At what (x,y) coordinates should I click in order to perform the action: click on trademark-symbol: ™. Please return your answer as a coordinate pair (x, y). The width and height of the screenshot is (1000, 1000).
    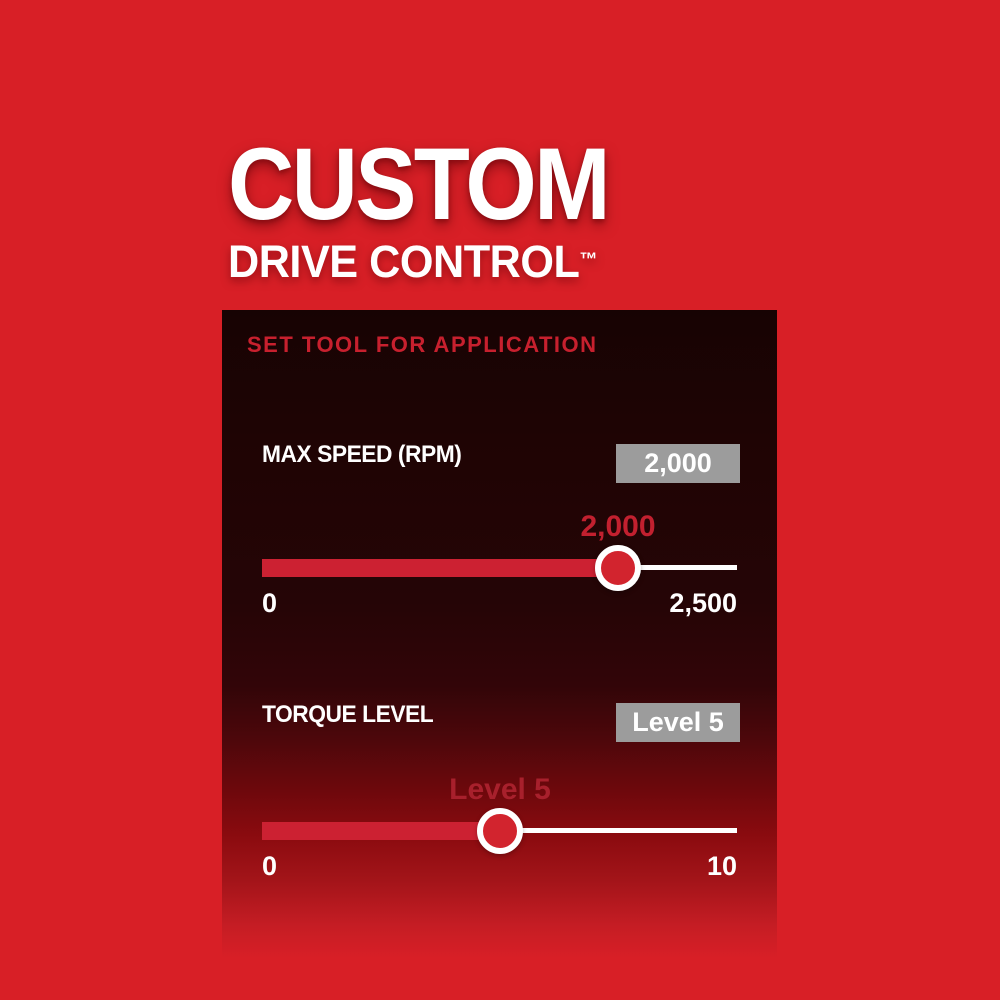
    Looking at the image, I should click on (588, 260).